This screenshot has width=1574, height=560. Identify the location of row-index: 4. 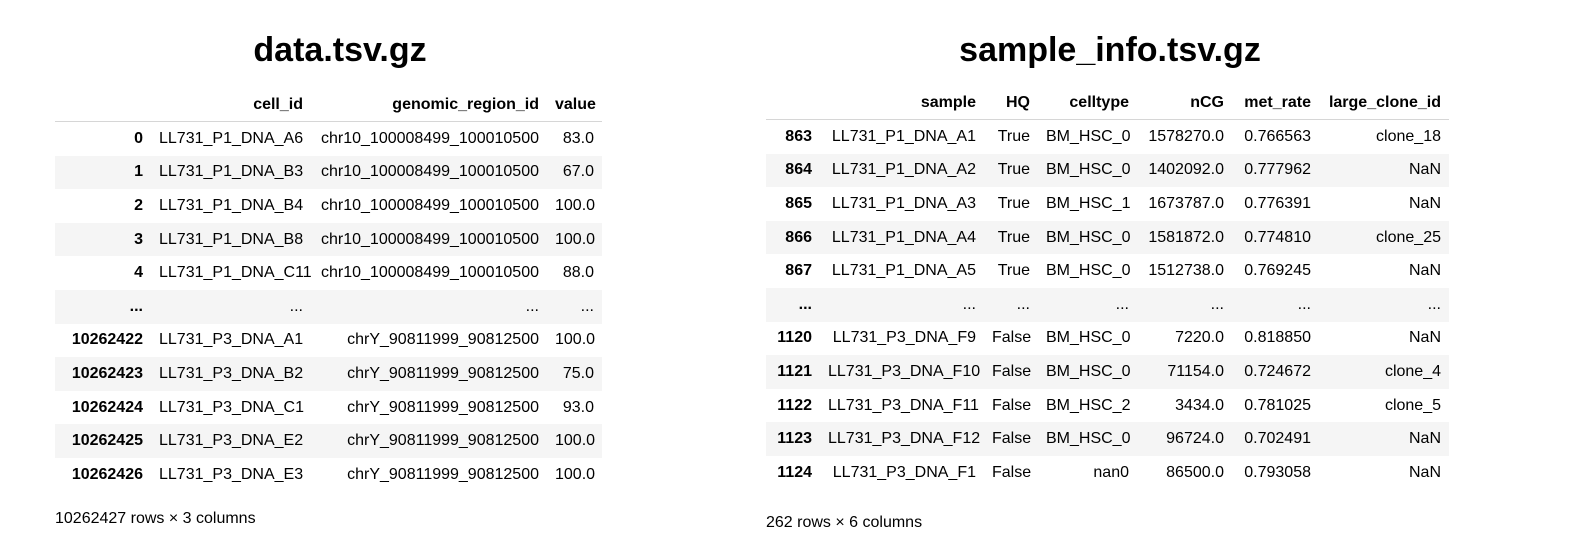
(138, 273).